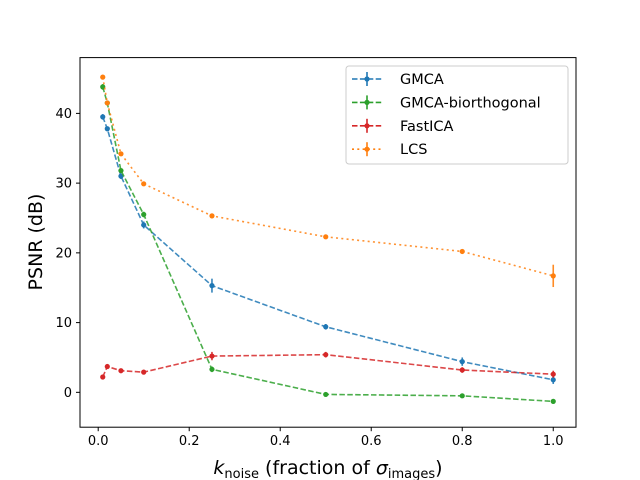 The height and width of the screenshot is (480, 640). I want to click on legend-box, so click(457, 115).